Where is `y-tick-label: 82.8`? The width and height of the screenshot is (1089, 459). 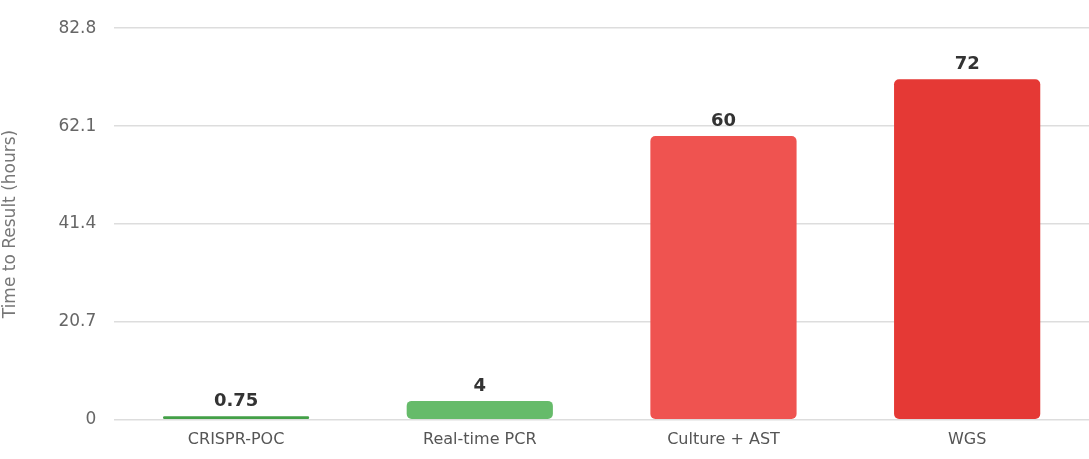 y-tick-label: 82.8 is located at coordinates (77, 26).